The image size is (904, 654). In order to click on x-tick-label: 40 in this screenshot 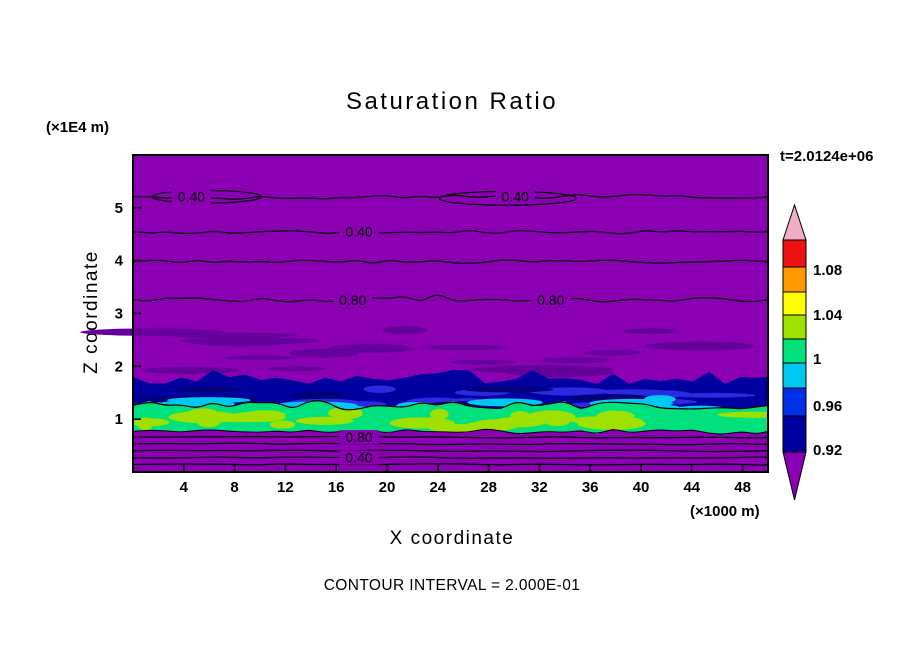, I will do `click(641, 487)`.